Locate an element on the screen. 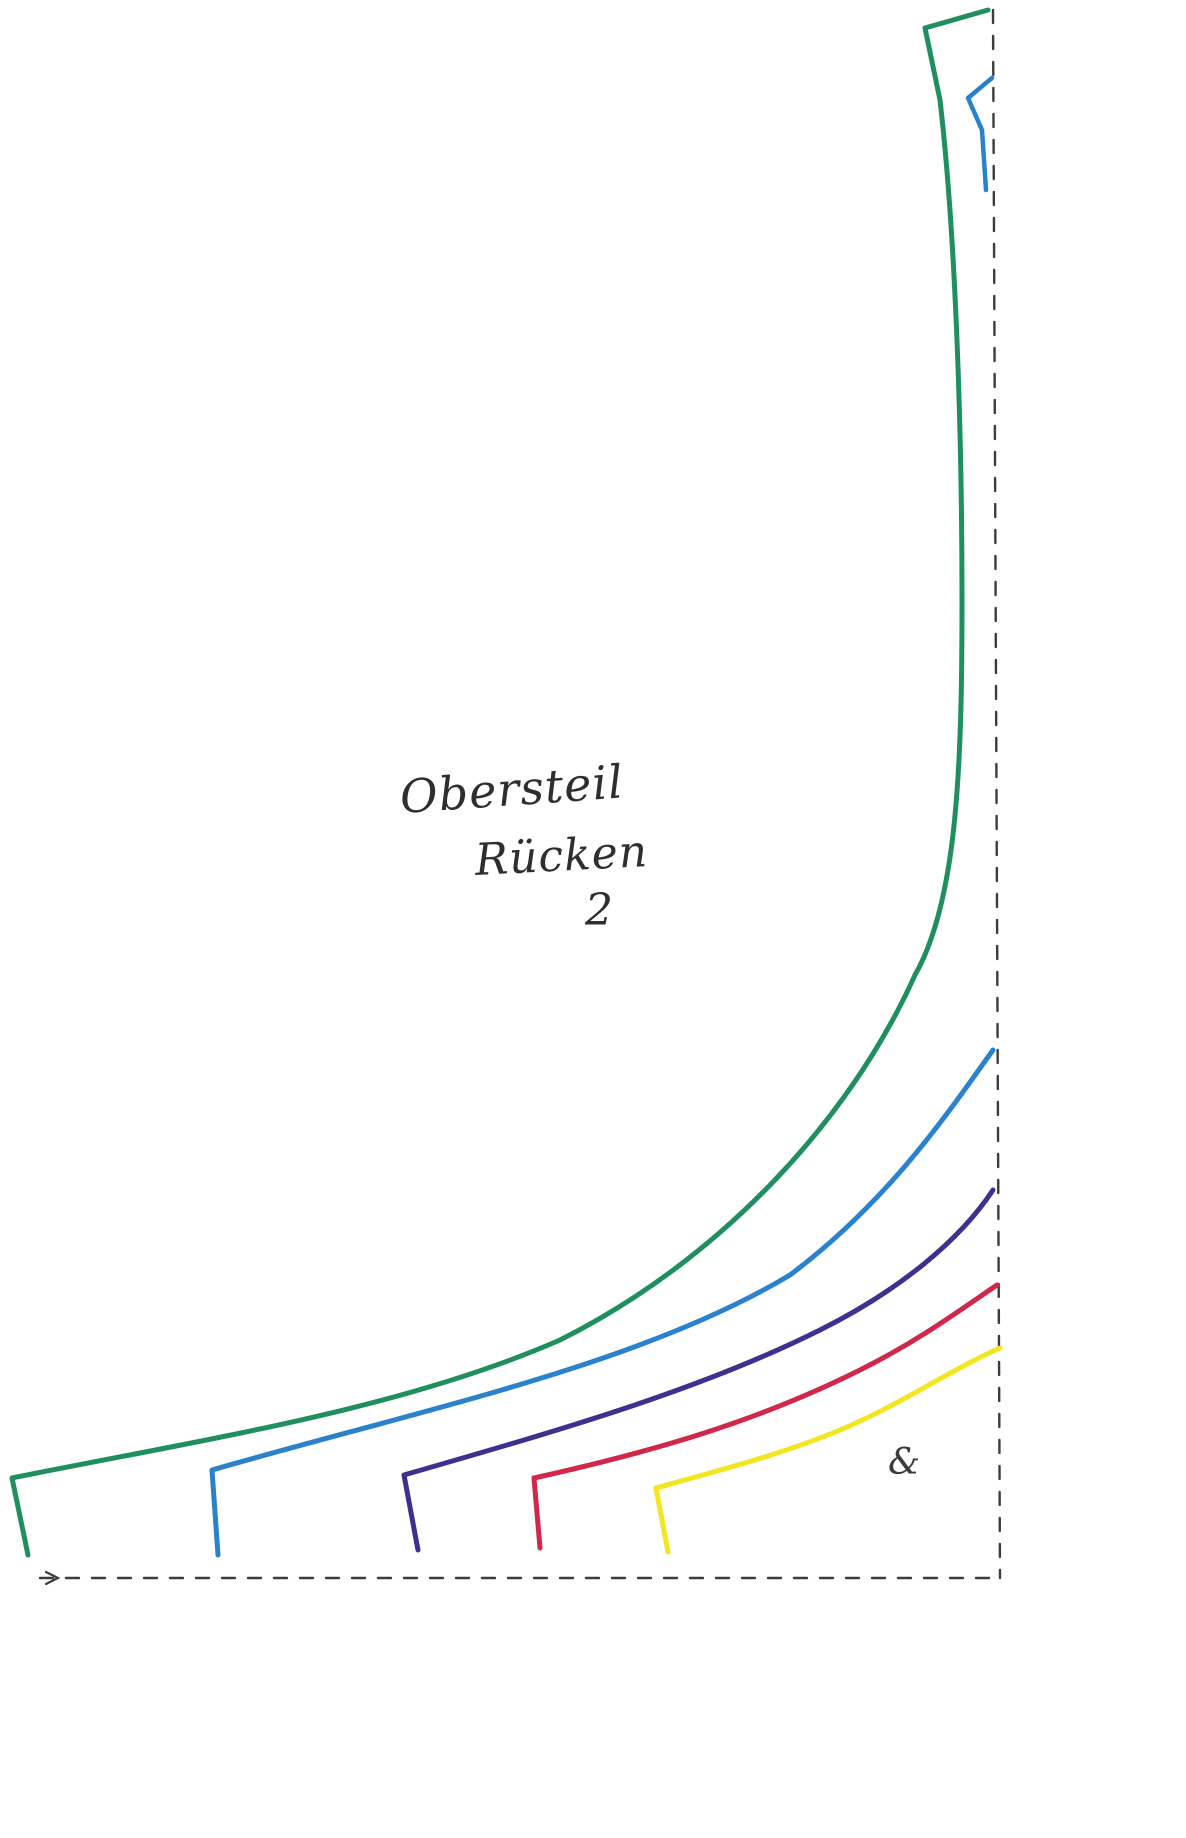 This screenshot has height=1838, width=1186. fold-arrow-icon is located at coordinates (52, 1578).